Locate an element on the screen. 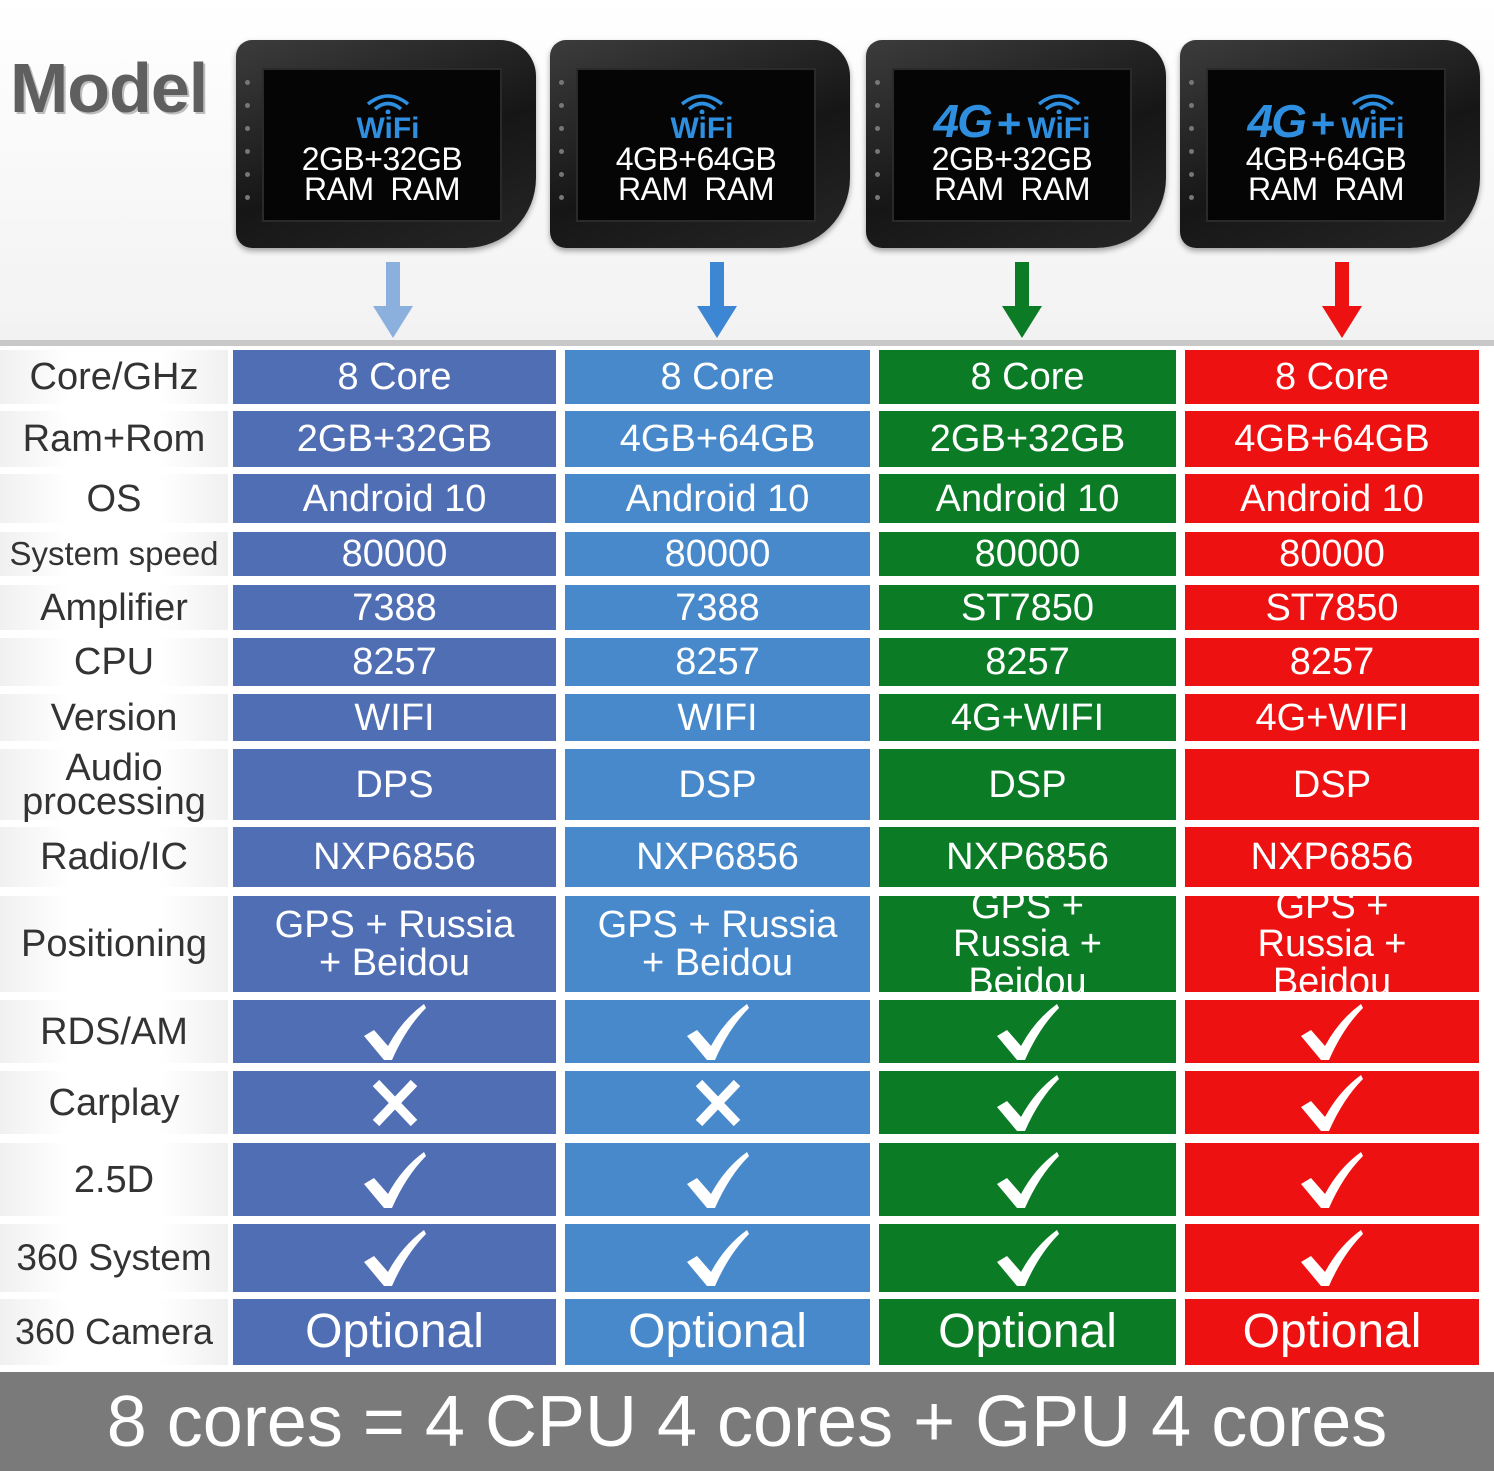 The width and height of the screenshot is (1494, 1471). device-screen: WiFi 4GB+64GB RAM RAM is located at coordinates (696, 145).